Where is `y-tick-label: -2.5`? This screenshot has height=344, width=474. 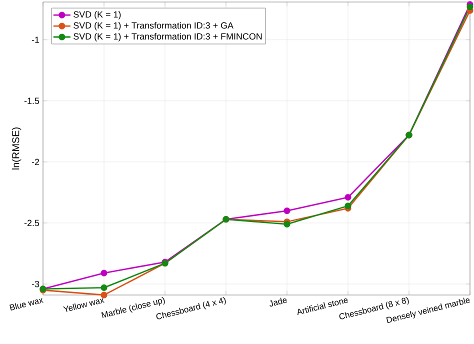 y-tick-label: -2.5 is located at coordinates (32, 223).